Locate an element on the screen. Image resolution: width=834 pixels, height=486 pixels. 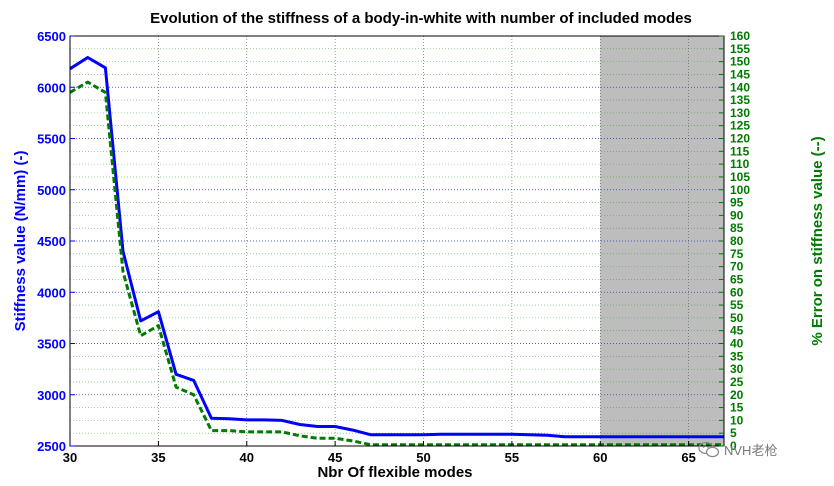
shaded-region-rect is located at coordinates (662, 241).